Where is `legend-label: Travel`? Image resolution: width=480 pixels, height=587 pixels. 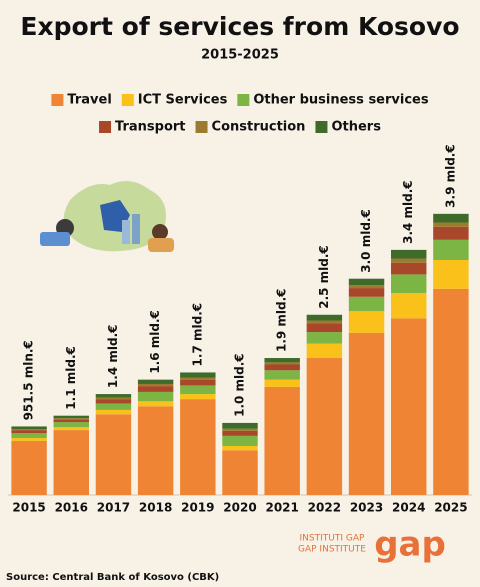 legend-label: Travel is located at coordinates (89, 100).